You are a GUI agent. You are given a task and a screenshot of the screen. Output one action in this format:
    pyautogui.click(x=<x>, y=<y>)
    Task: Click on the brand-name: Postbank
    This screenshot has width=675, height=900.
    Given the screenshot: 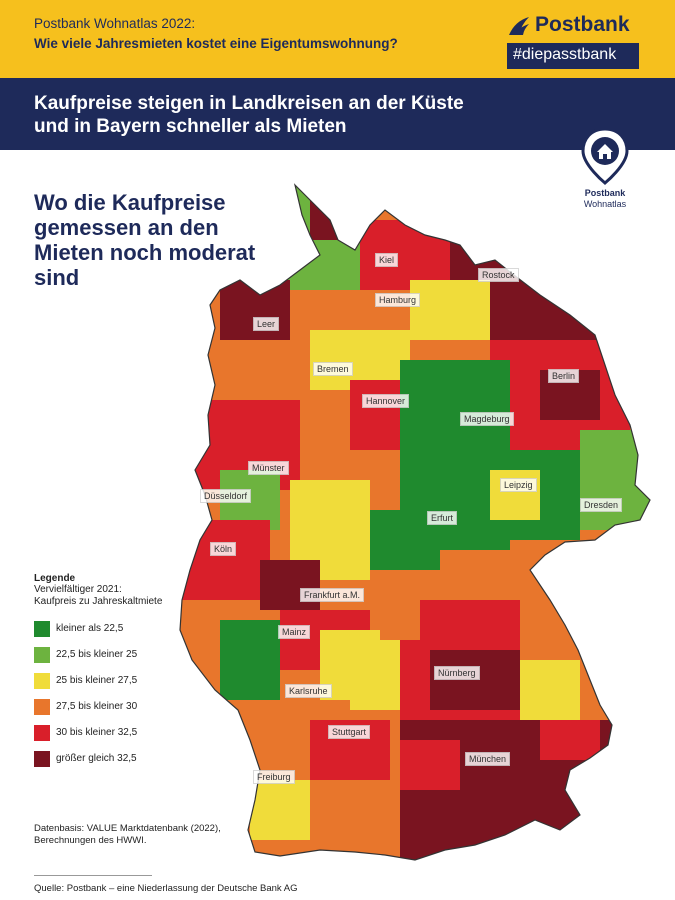 What is the action you would take?
    pyautogui.click(x=582, y=24)
    